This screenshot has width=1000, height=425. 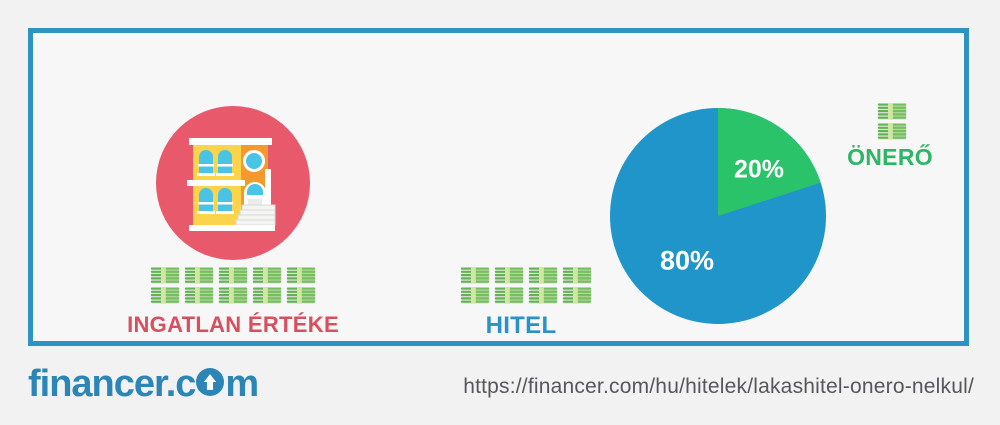 I want to click on financer-logo: financer.c m, so click(x=143, y=384).